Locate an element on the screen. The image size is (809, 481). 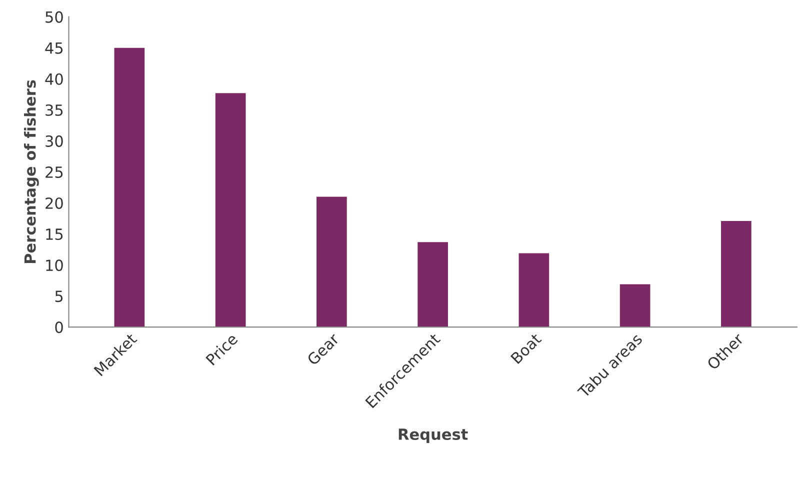
y-tick-label: 45 is located at coordinates (54, 48).